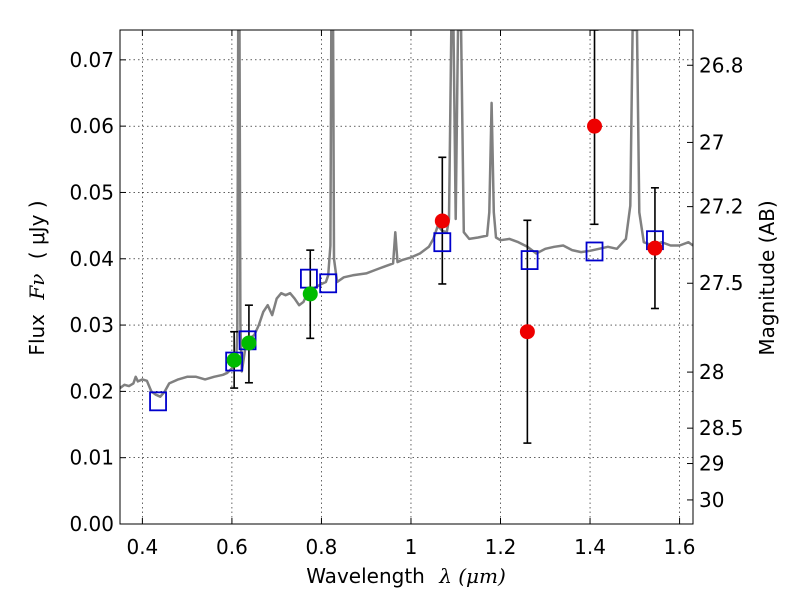 The width and height of the screenshot is (800, 600). Describe the element at coordinates (37, 229) in the screenshot. I see `y-axis-label-unit: ( μJy )` at that location.